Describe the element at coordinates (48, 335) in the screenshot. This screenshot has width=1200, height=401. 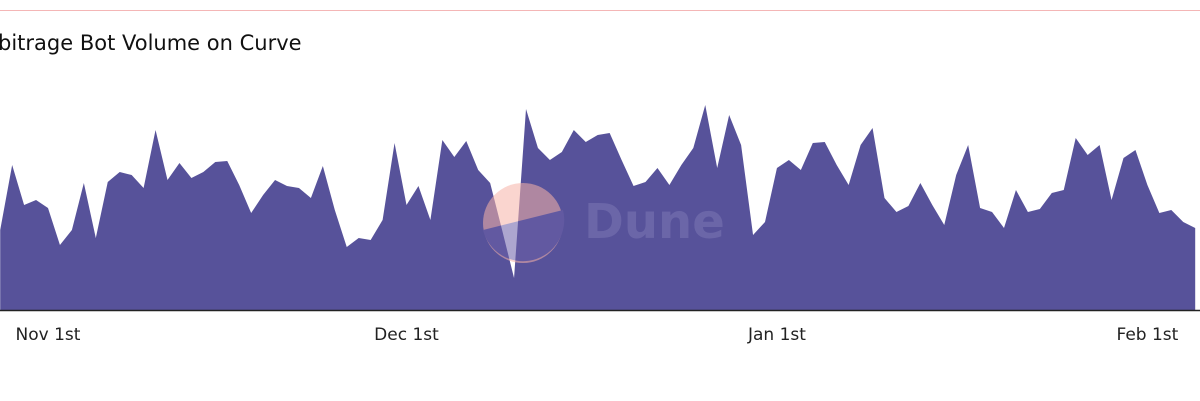
I see `x-tick-label: Nov 1st` at that location.